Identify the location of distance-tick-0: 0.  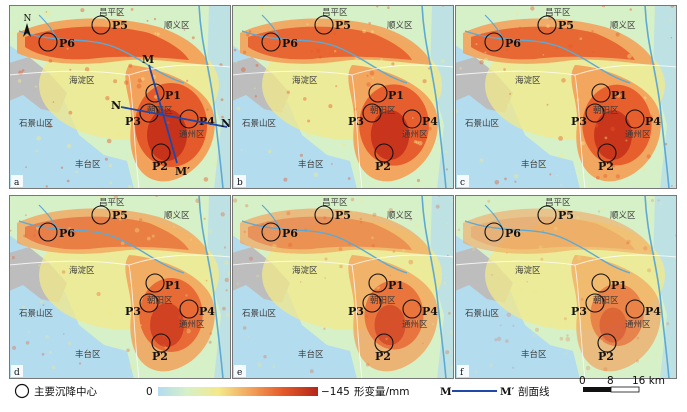
(582, 381).